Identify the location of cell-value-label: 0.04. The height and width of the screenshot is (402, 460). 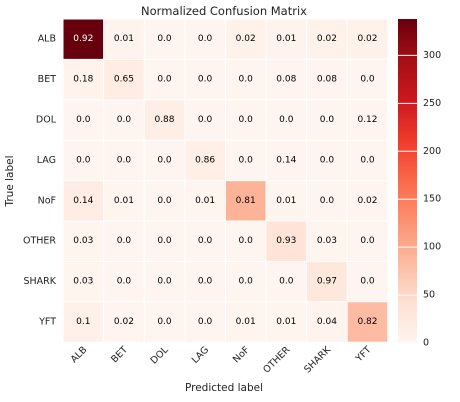
(327, 322).